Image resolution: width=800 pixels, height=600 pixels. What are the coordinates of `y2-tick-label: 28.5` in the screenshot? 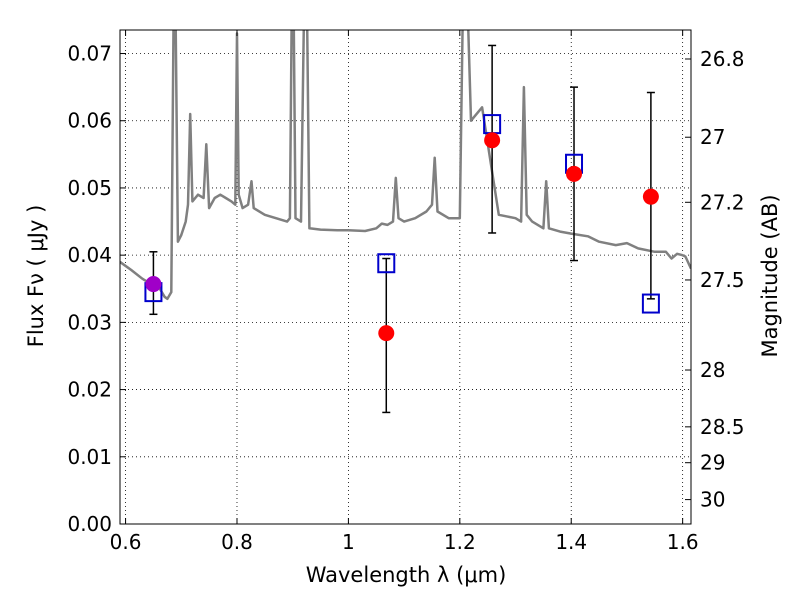 It's located at (722, 427).